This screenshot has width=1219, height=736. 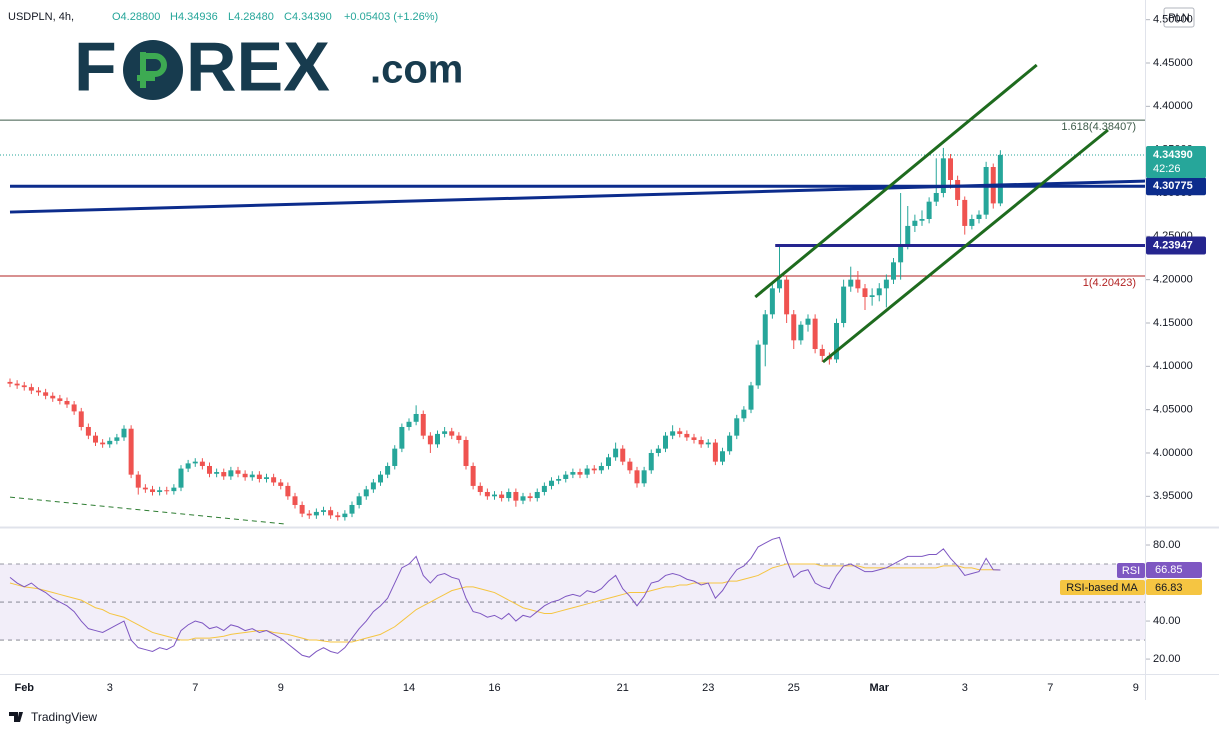 What do you see at coordinates (1173, 245) in the screenshot?
I see `level-label: 4.23947` at bounding box center [1173, 245].